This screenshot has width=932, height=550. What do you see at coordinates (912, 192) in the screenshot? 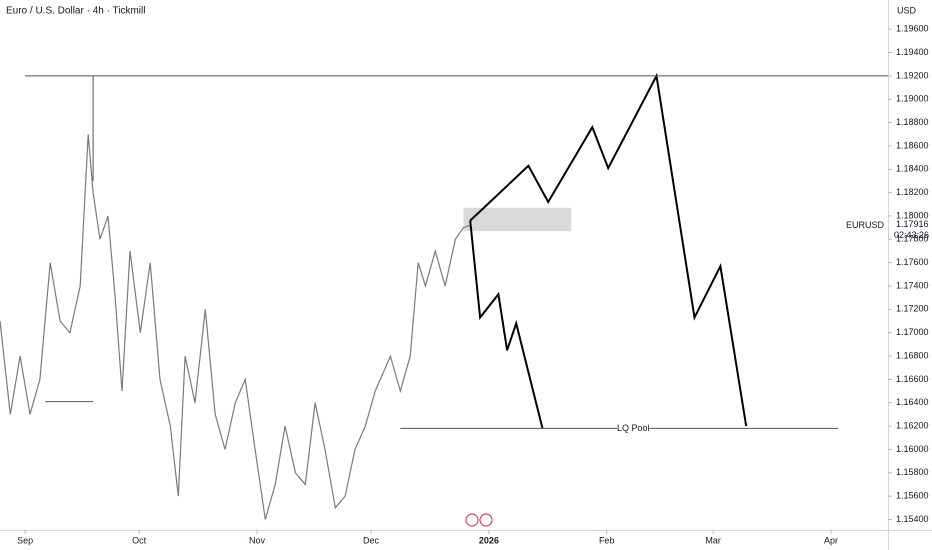
I see `y-tick-label: 1.18200` at bounding box center [912, 192].